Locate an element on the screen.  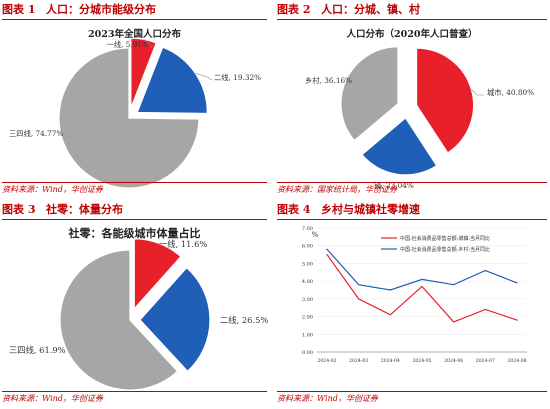
x-tick-label: 2024-08 is located at coordinates (516, 361).